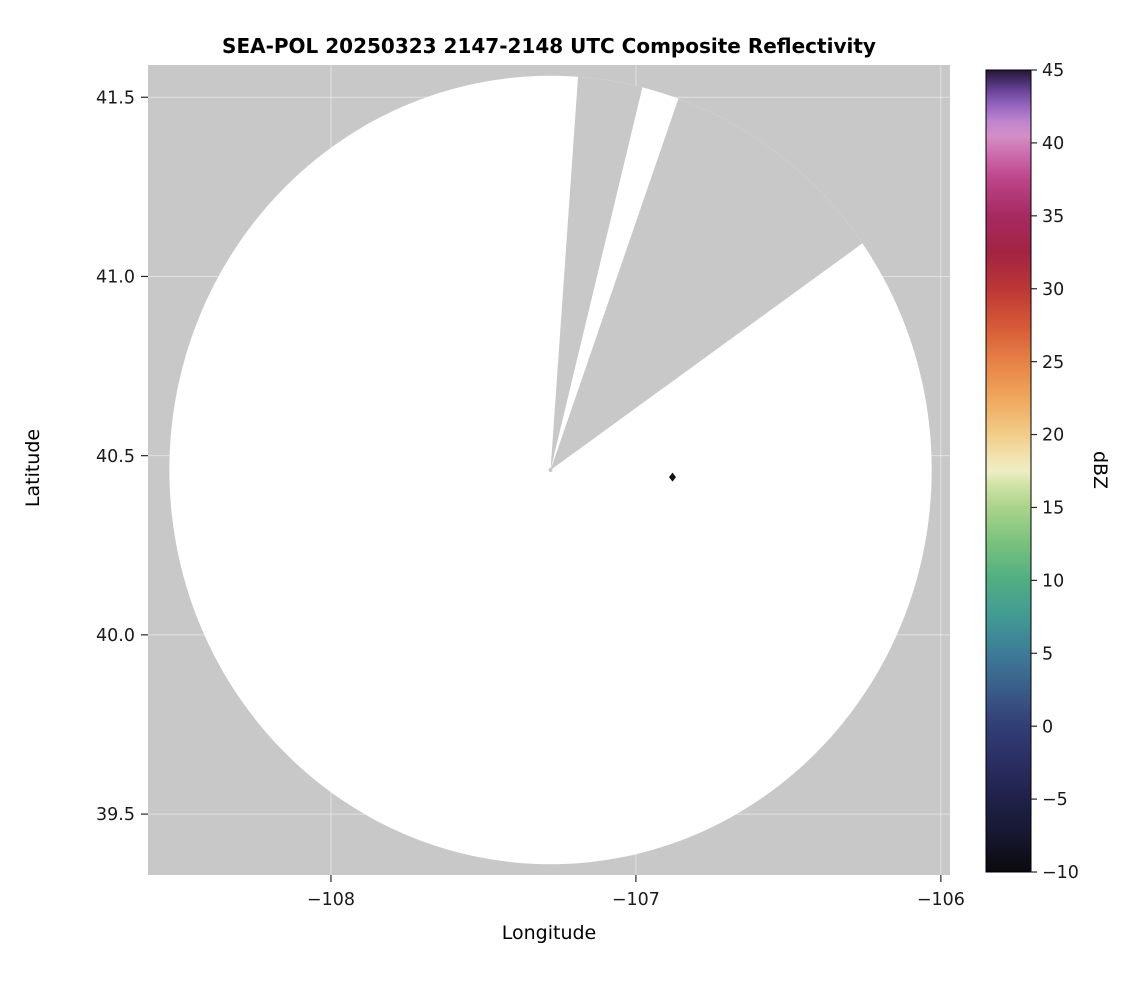 The height and width of the screenshot is (990, 1146). I want to click on colorbar-tick-label: 15, so click(1053, 509).